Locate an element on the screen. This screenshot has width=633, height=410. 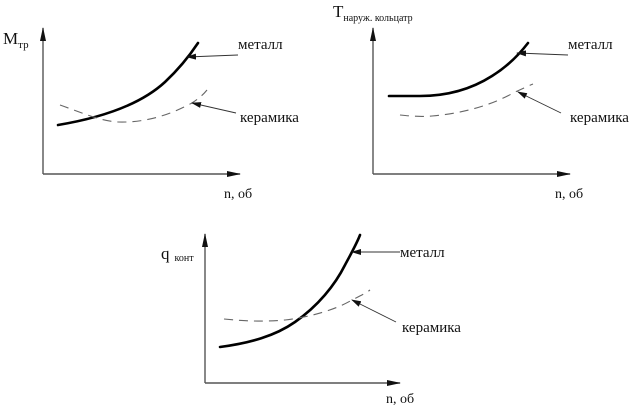
y-axis-label: q конт is located at coordinates (177, 254).